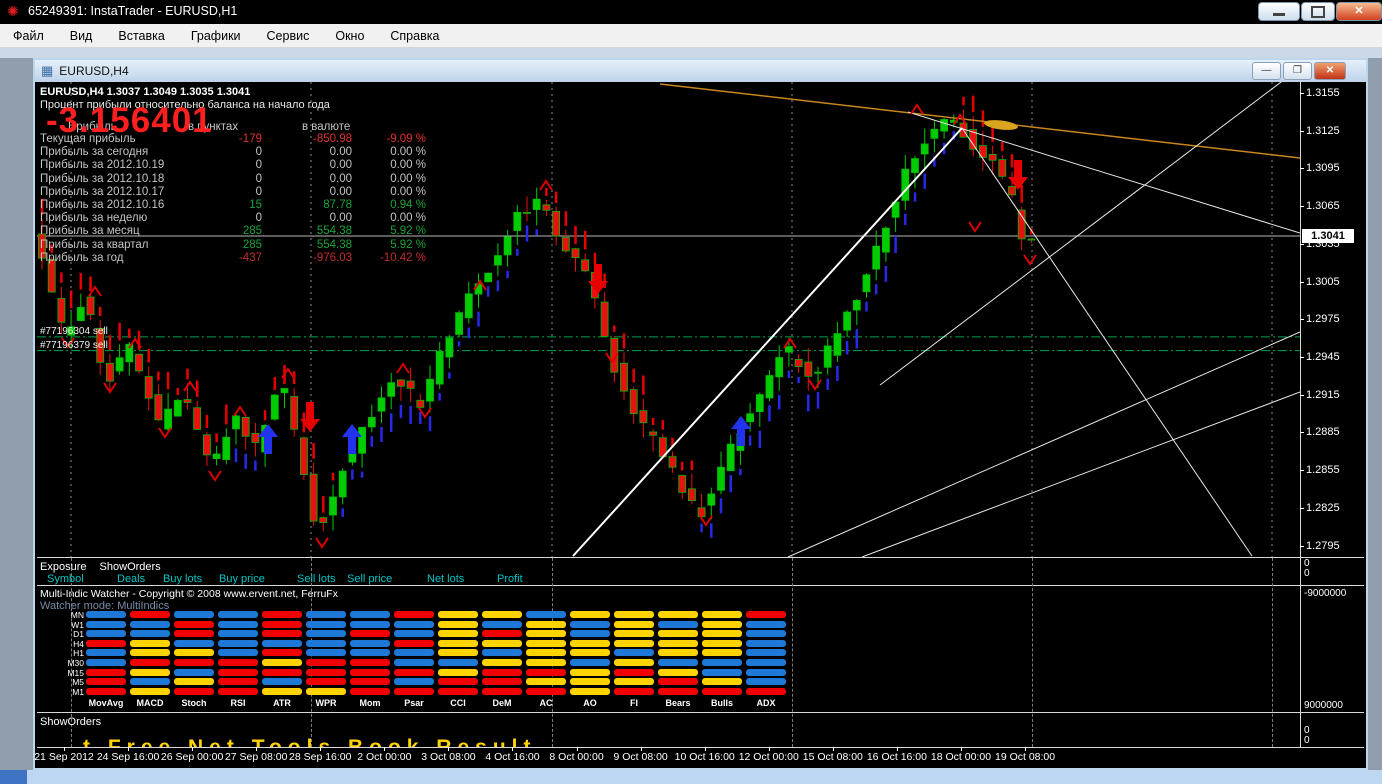 The width and height of the screenshot is (1382, 784). What do you see at coordinates (370, 703) in the screenshot?
I see `watcher-column-Mom: Mom` at bounding box center [370, 703].